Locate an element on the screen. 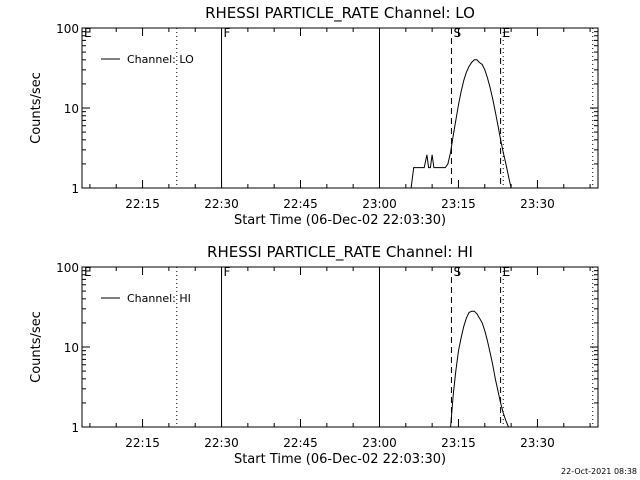  legend-label: Channel: HI is located at coordinates (159, 298).